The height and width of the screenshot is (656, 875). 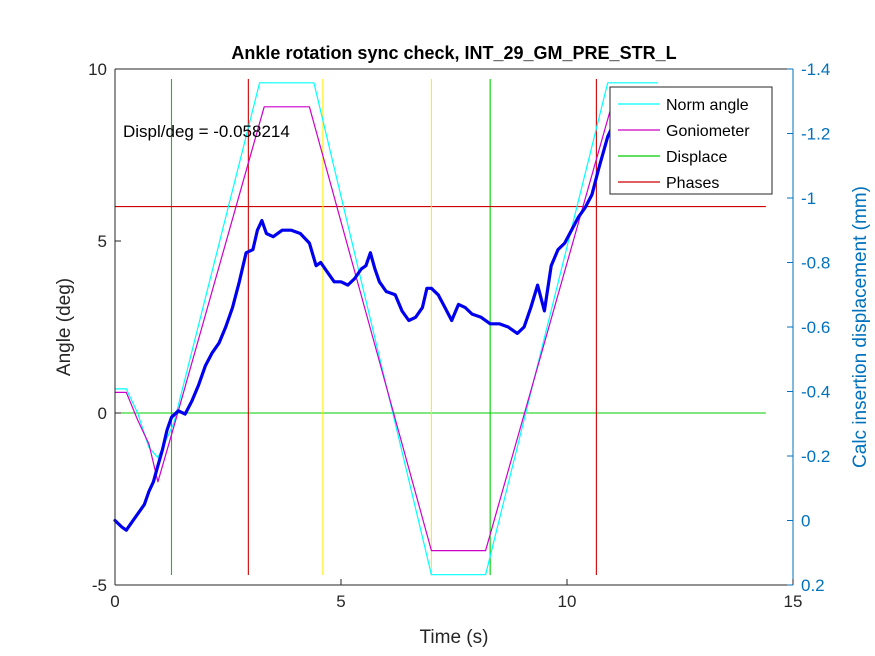 What do you see at coordinates (793, 601) in the screenshot?
I see `x-tick-label: 15` at bounding box center [793, 601].